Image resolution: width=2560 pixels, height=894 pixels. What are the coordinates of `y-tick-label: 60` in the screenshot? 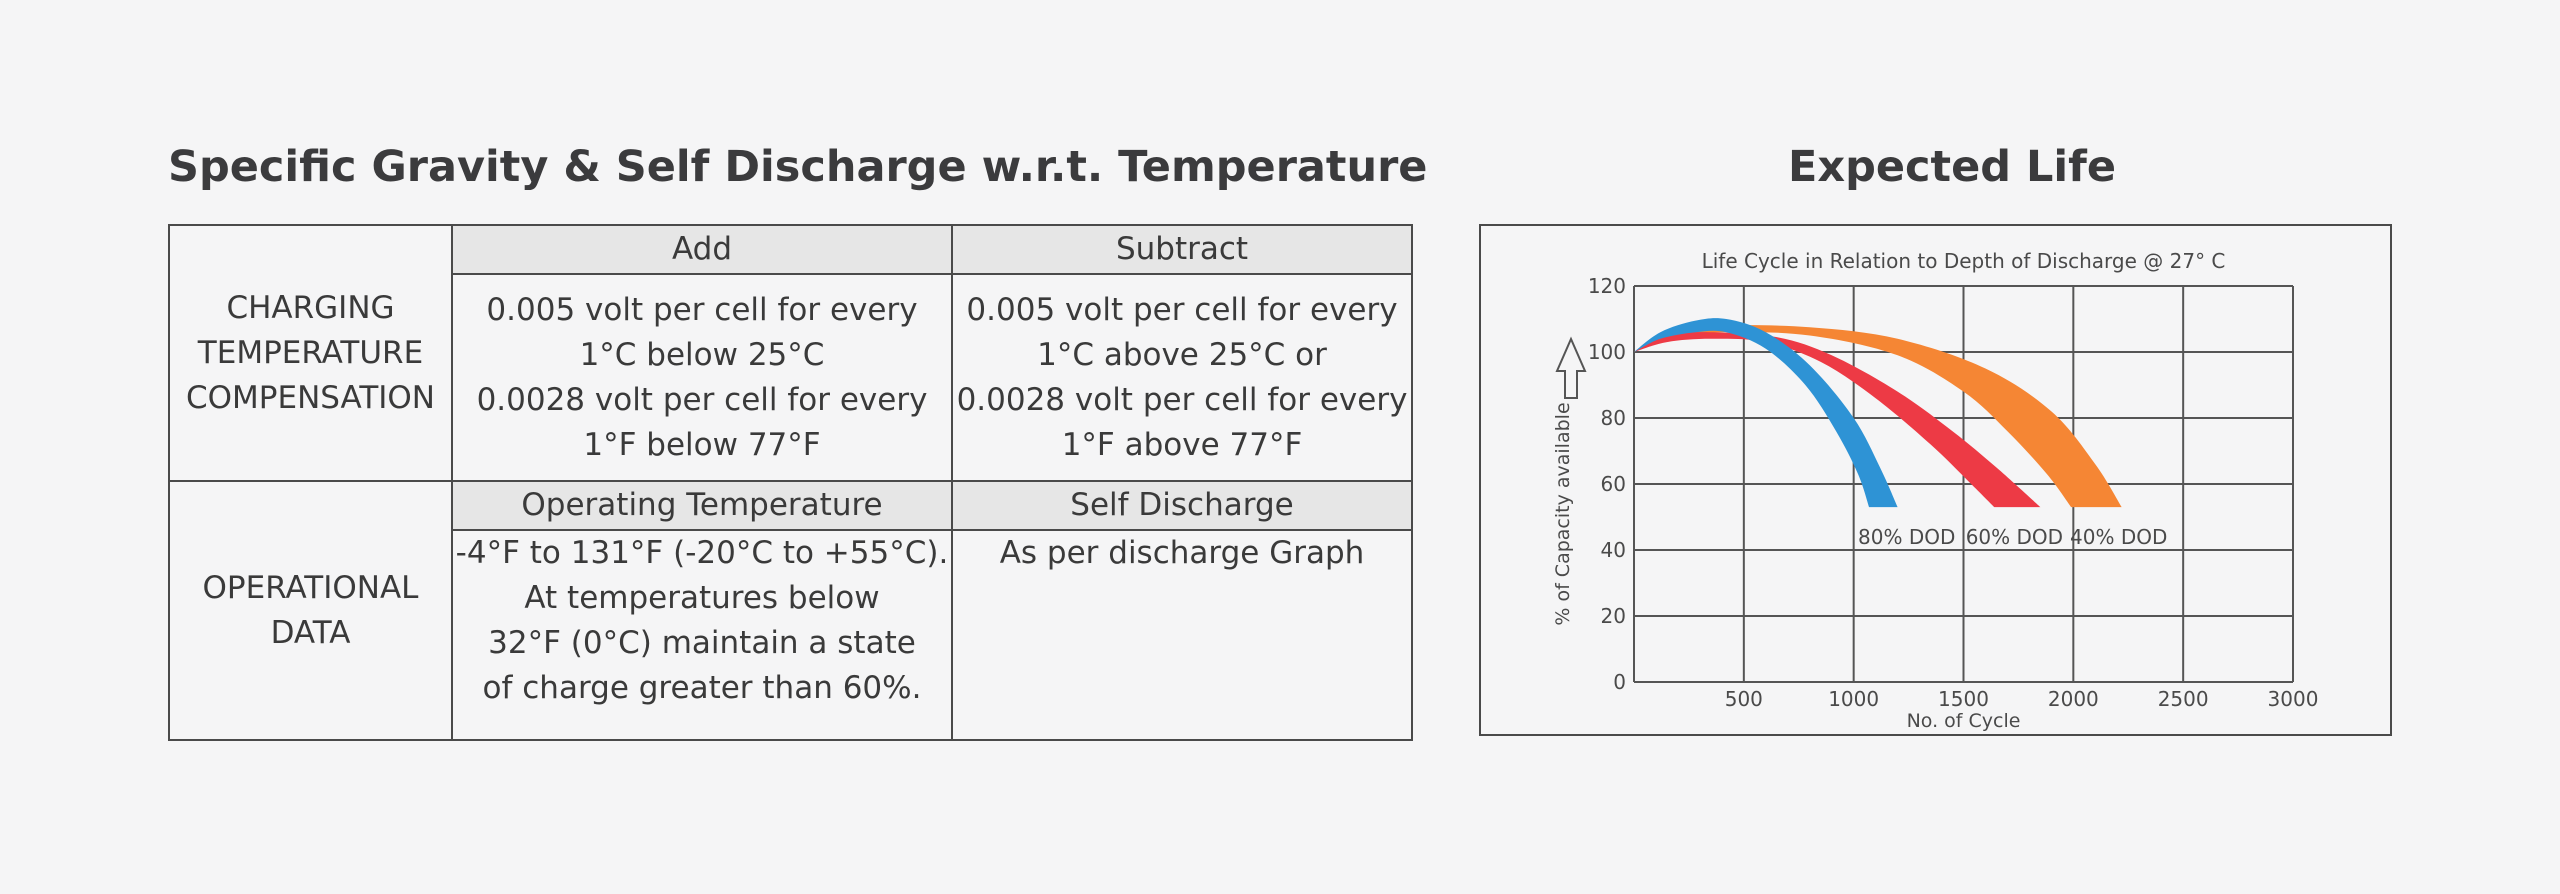 It's located at (1613, 484).